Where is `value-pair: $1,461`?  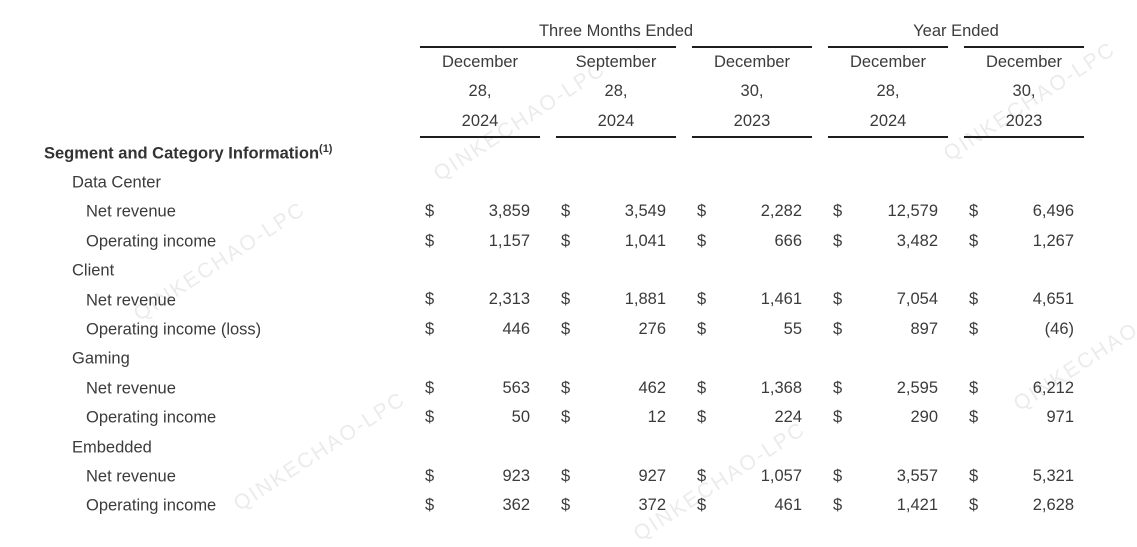 value-pair: $1,461 is located at coordinates (752, 299).